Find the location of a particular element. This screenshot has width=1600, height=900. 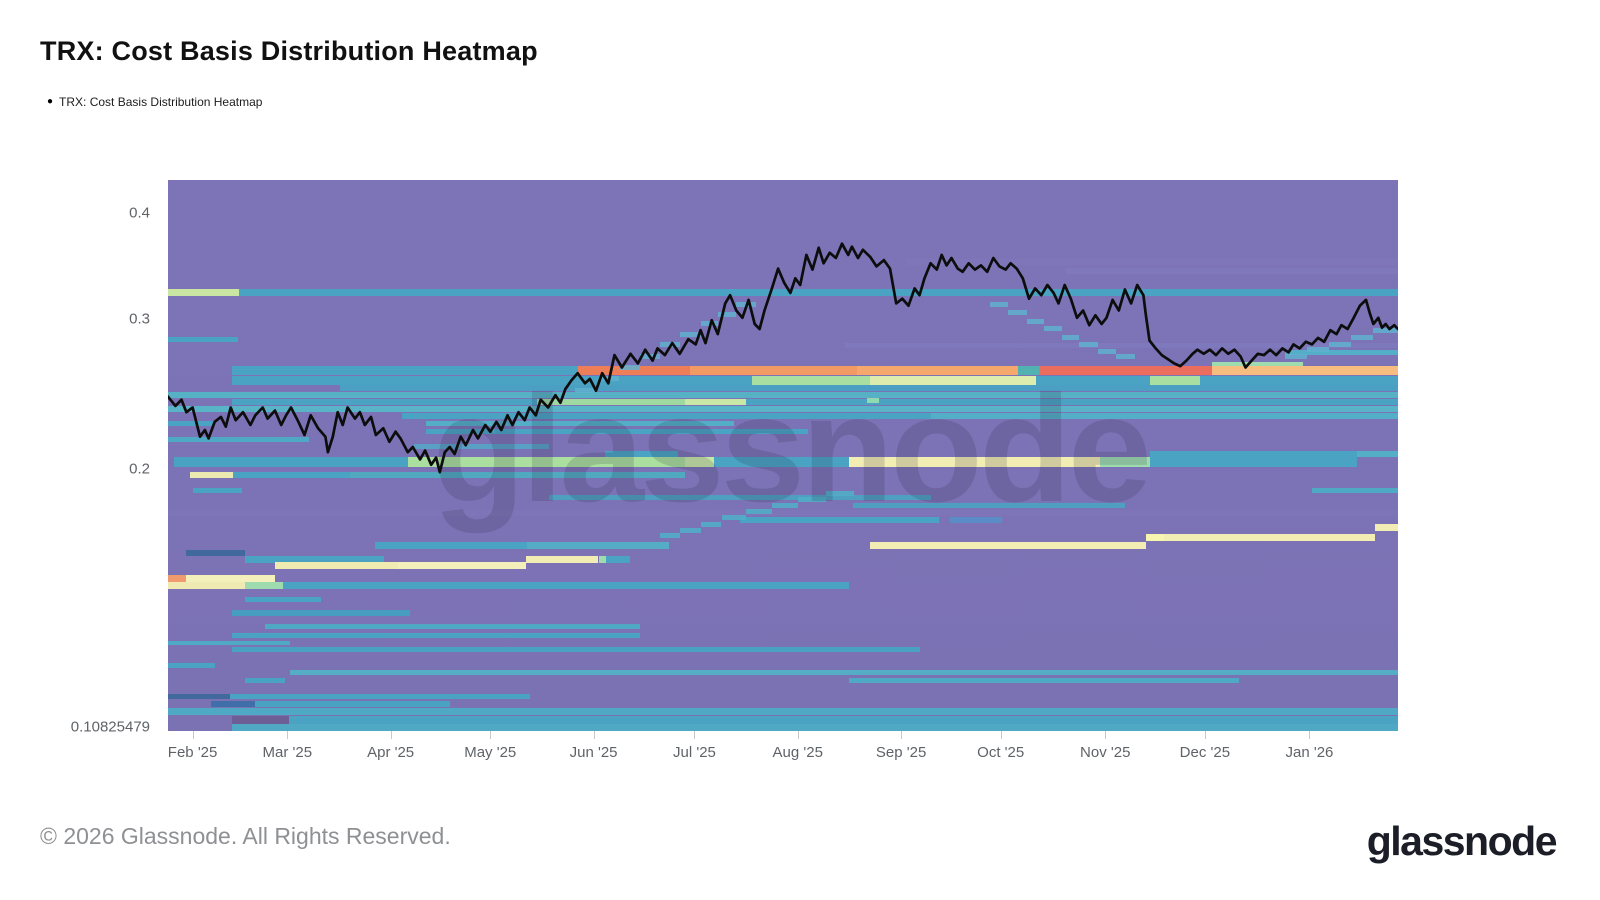

x-axis-label: May '25 is located at coordinates (490, 752).